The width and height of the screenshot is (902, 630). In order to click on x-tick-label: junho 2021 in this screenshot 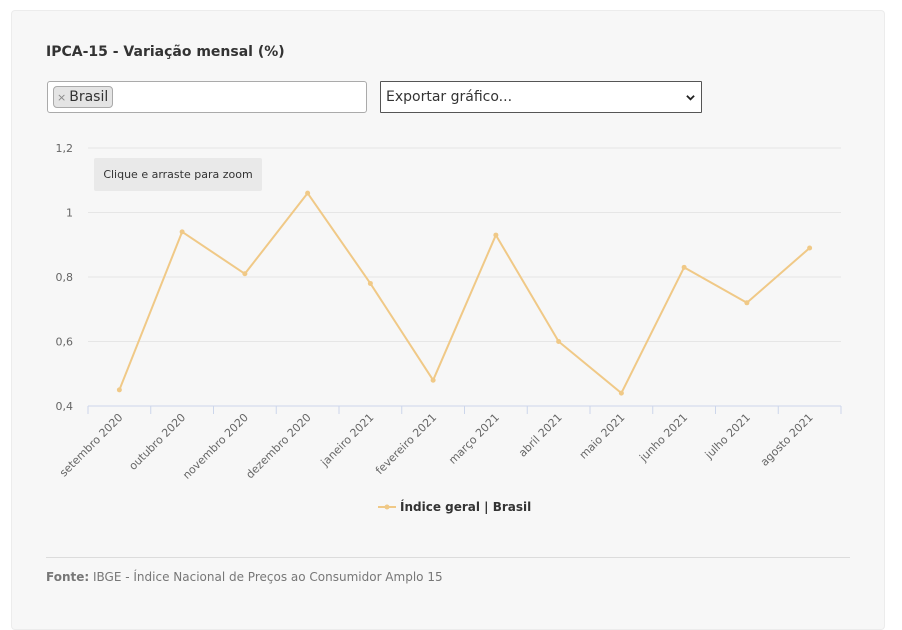, I will do `click(663, 438)`.